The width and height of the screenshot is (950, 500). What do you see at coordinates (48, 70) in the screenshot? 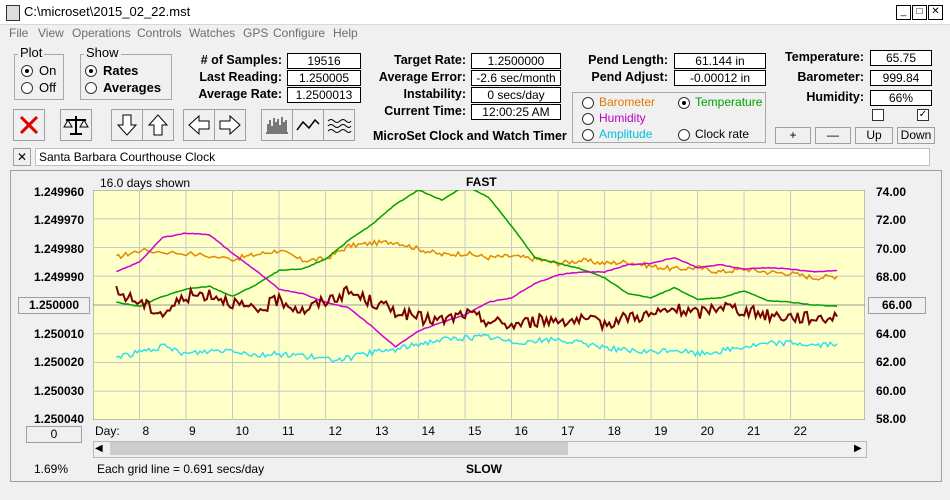
I see `plot-on-label: On` at bounding box center [48, 70].